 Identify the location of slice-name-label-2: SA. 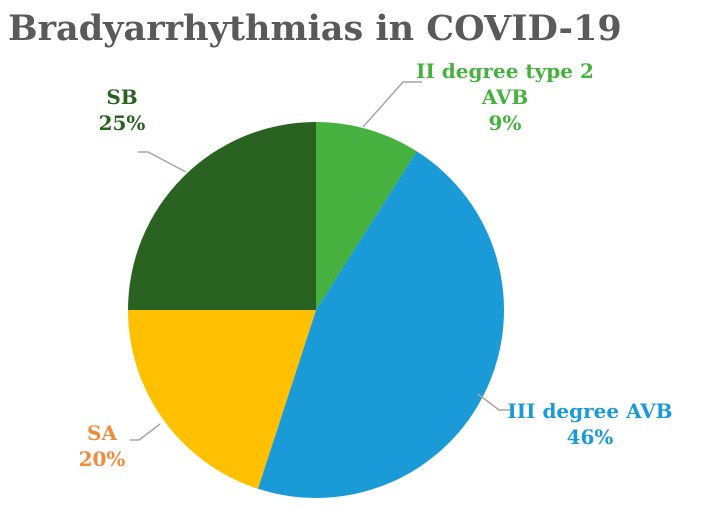
(102, 433).